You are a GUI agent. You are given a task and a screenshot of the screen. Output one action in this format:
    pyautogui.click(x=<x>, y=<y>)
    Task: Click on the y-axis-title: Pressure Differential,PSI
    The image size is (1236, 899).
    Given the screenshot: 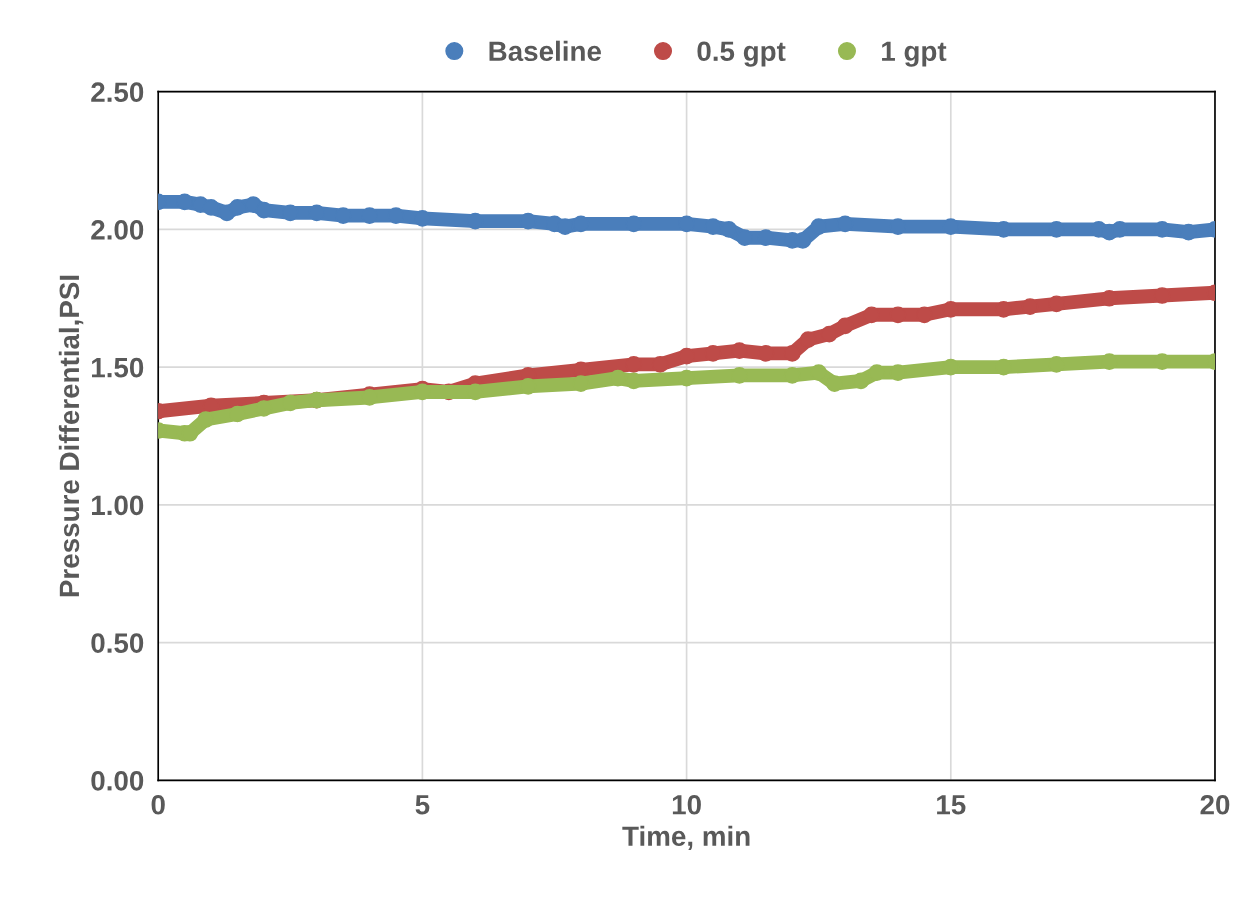 What is the action you would take?
    pyautogui.click(x=71, y=436)
    